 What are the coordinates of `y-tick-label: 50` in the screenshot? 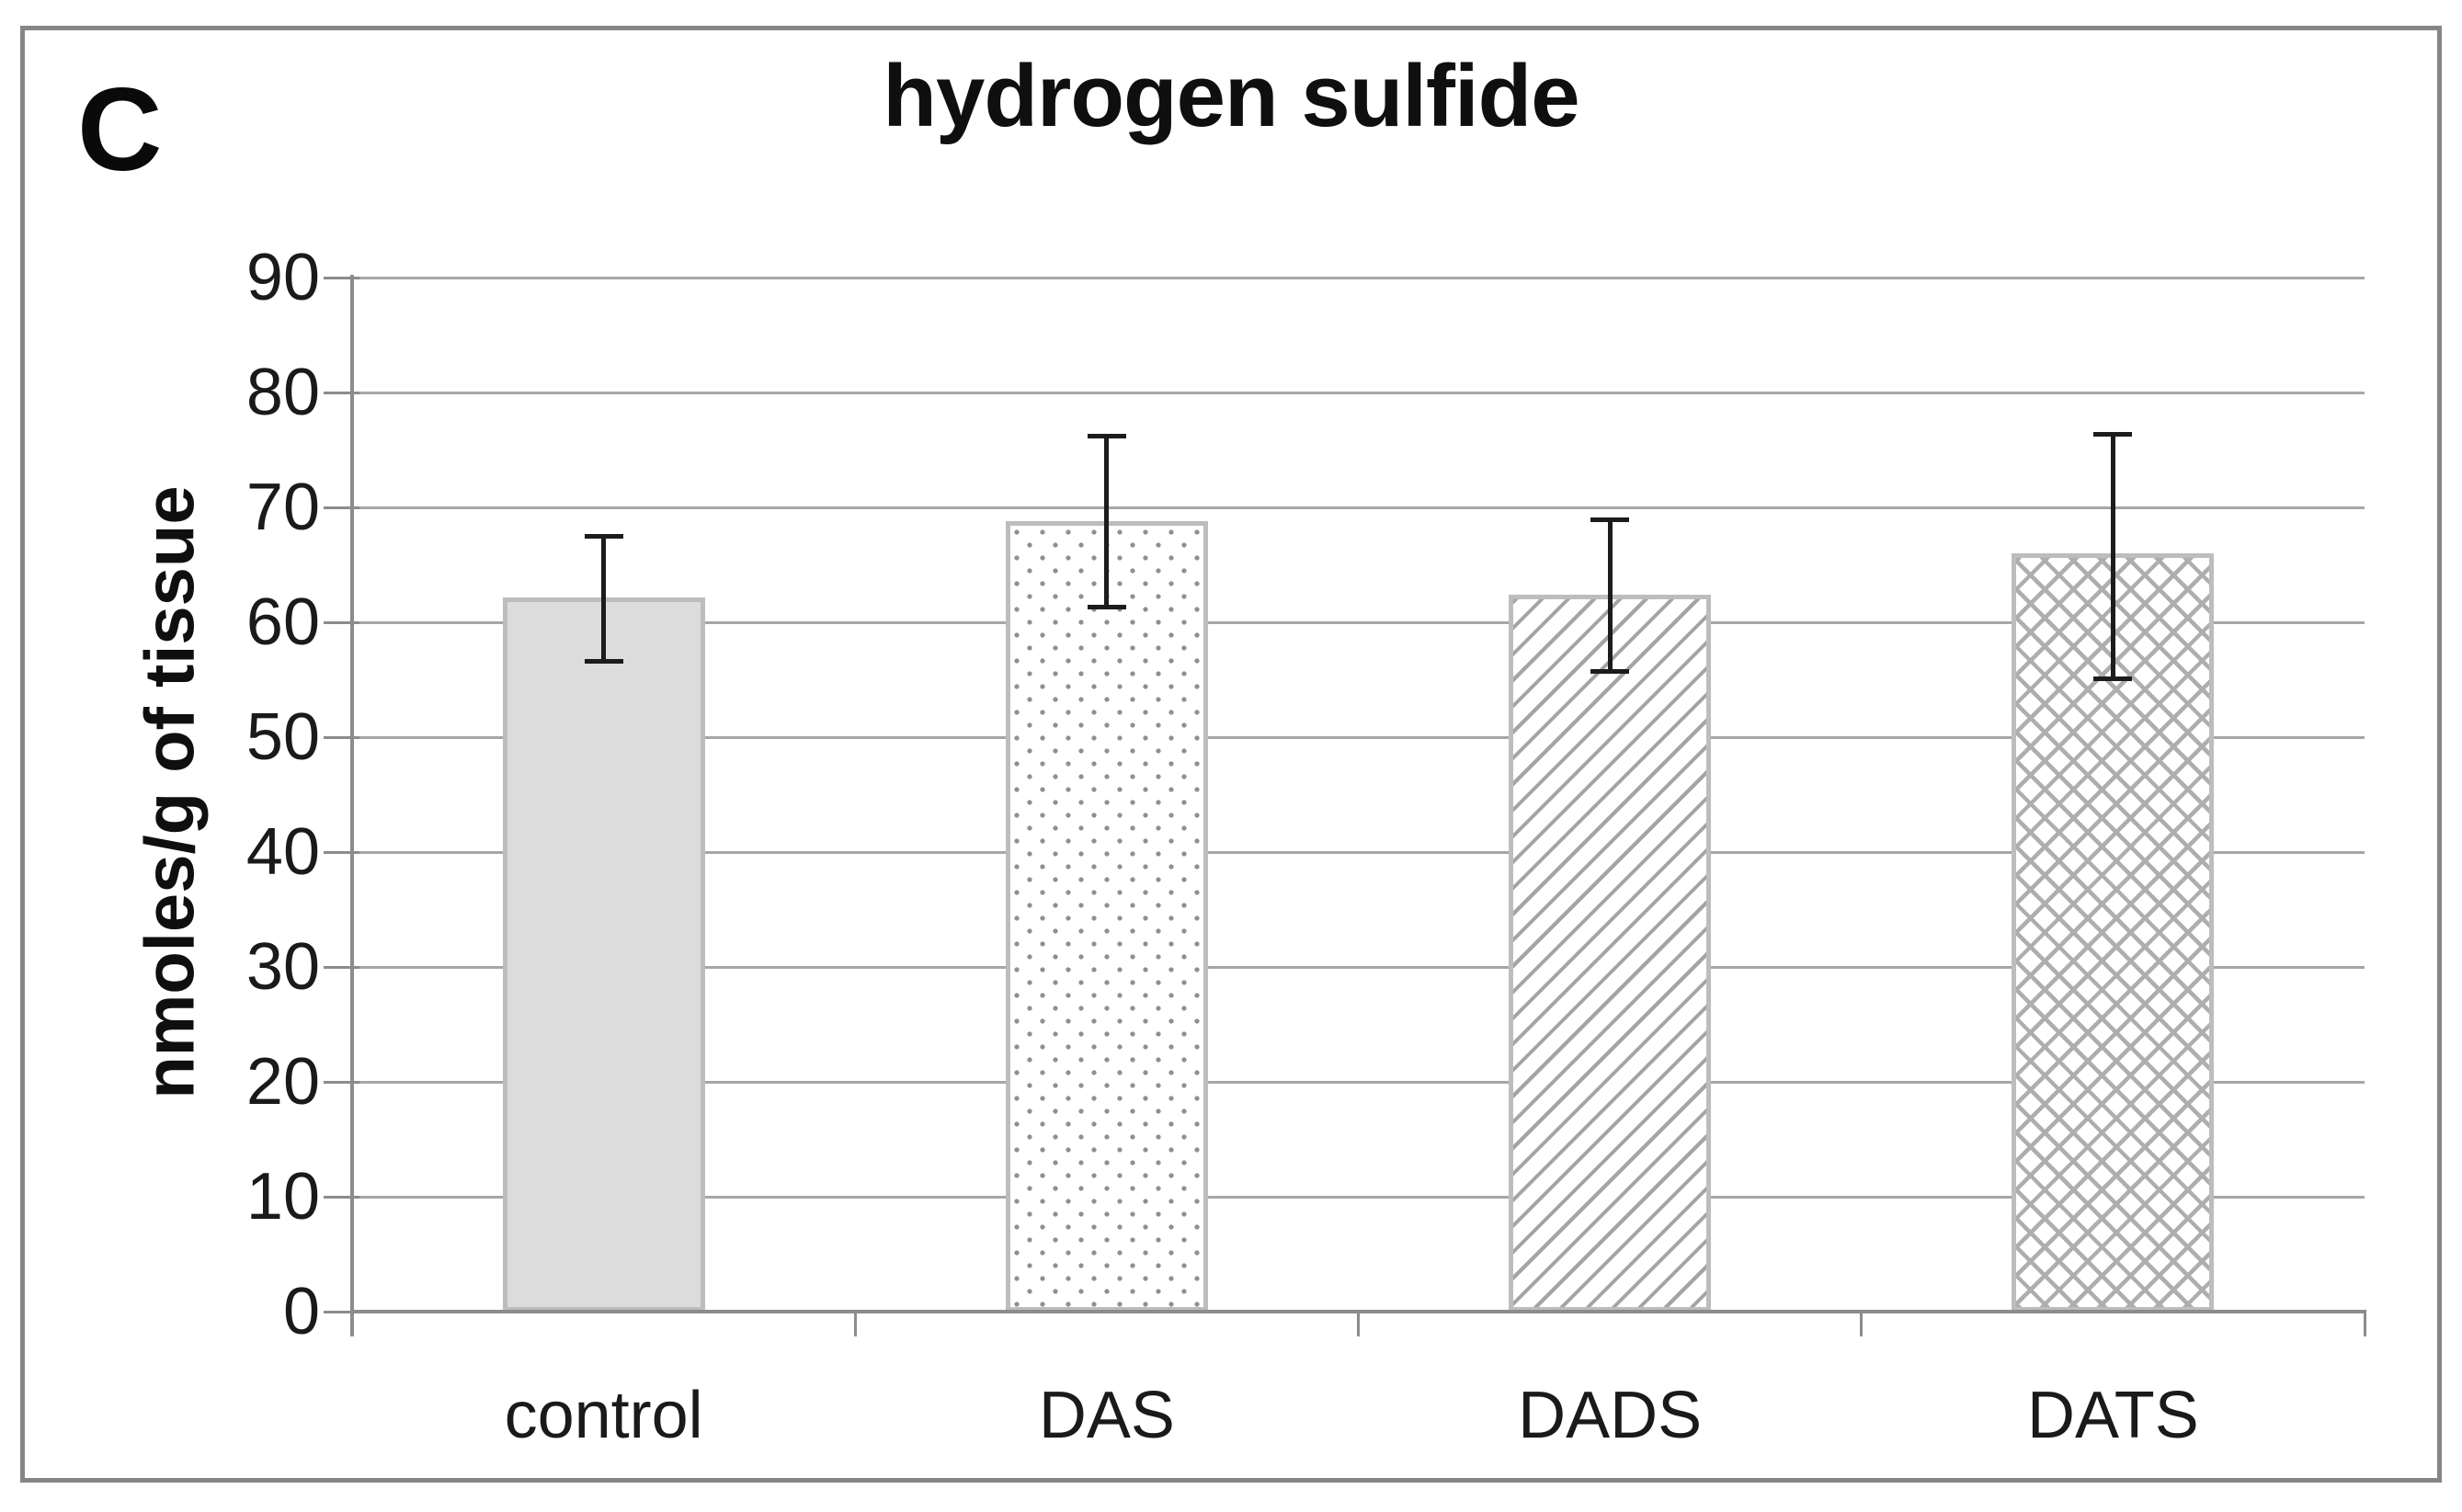 It's located at (282, 737).